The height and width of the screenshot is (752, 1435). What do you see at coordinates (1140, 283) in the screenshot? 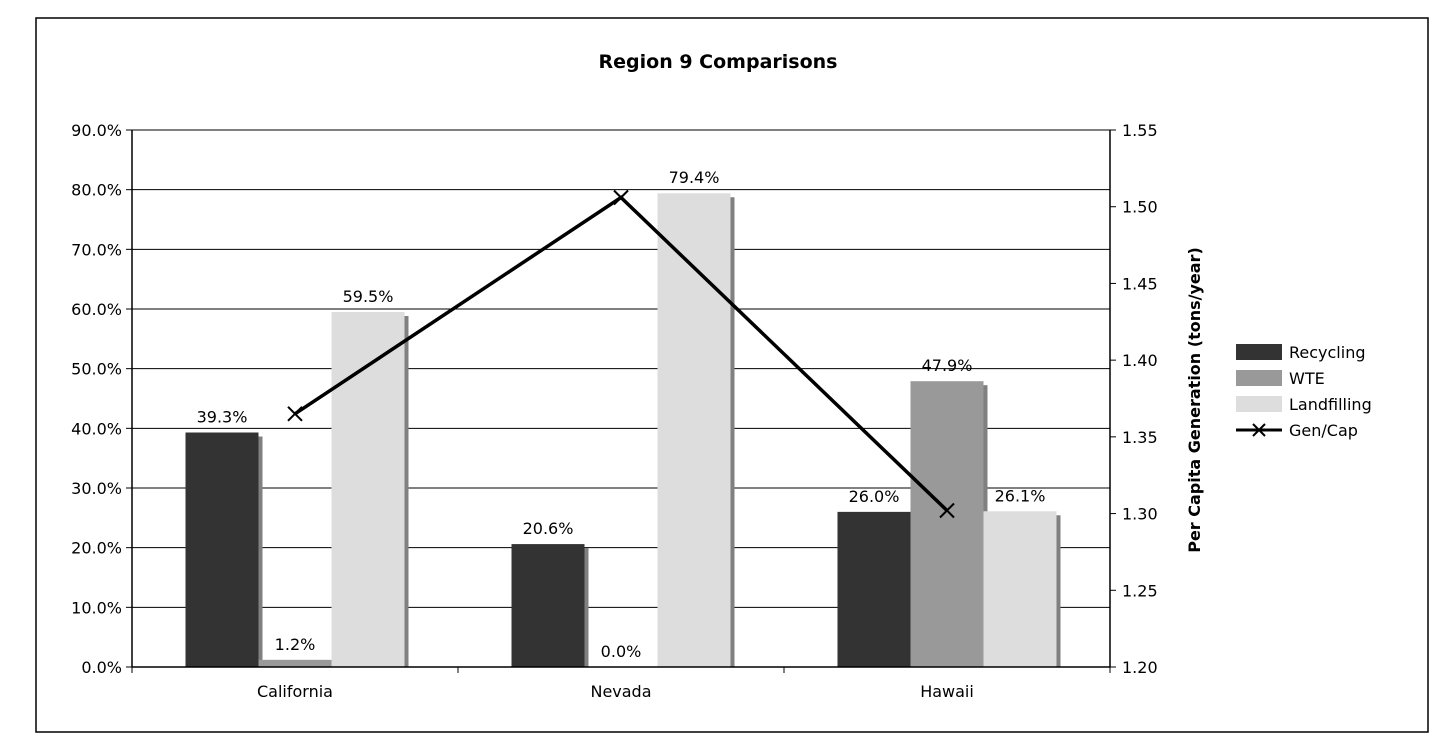
I see `y-right-tick-label: 1.45` at bounding box center [1140, 283].